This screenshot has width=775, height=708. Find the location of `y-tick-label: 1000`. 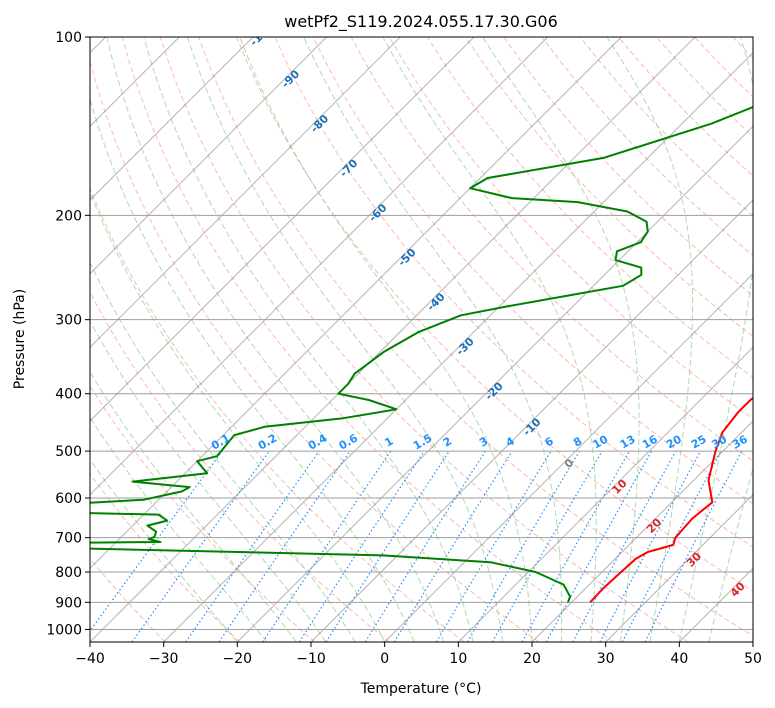

y-tick-label: 1000 is located at coordinates (64, 630).